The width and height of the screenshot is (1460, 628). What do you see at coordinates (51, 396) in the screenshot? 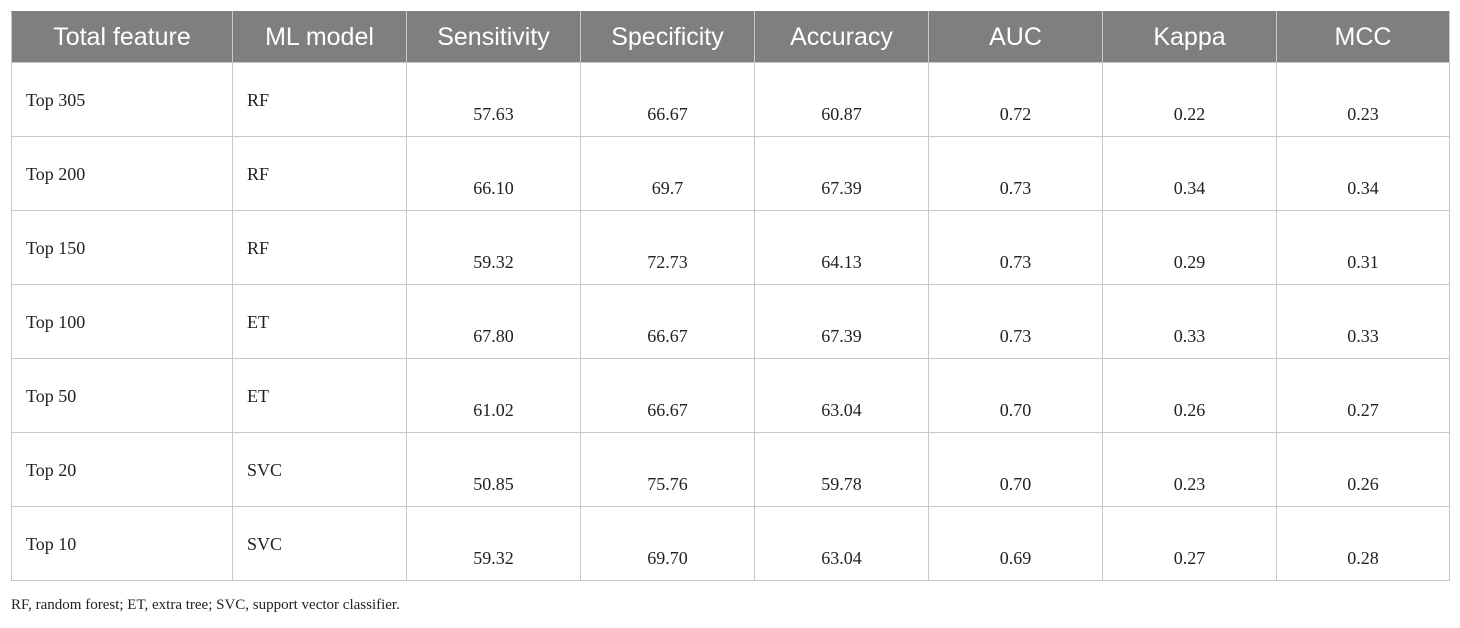
I see `cell-text: Top 50` at bounding box center [51, 396].